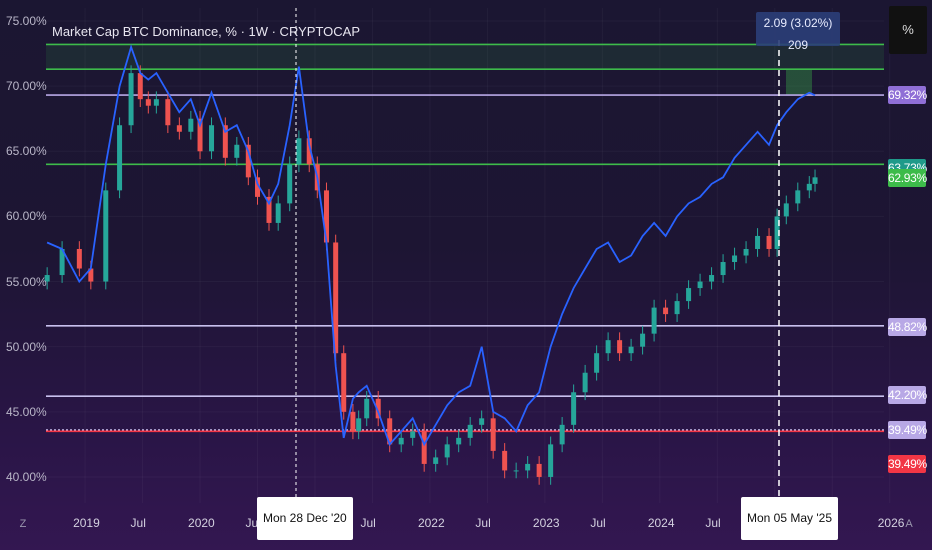  I want to click on x-tick-label: 2022, so click(431, 523).